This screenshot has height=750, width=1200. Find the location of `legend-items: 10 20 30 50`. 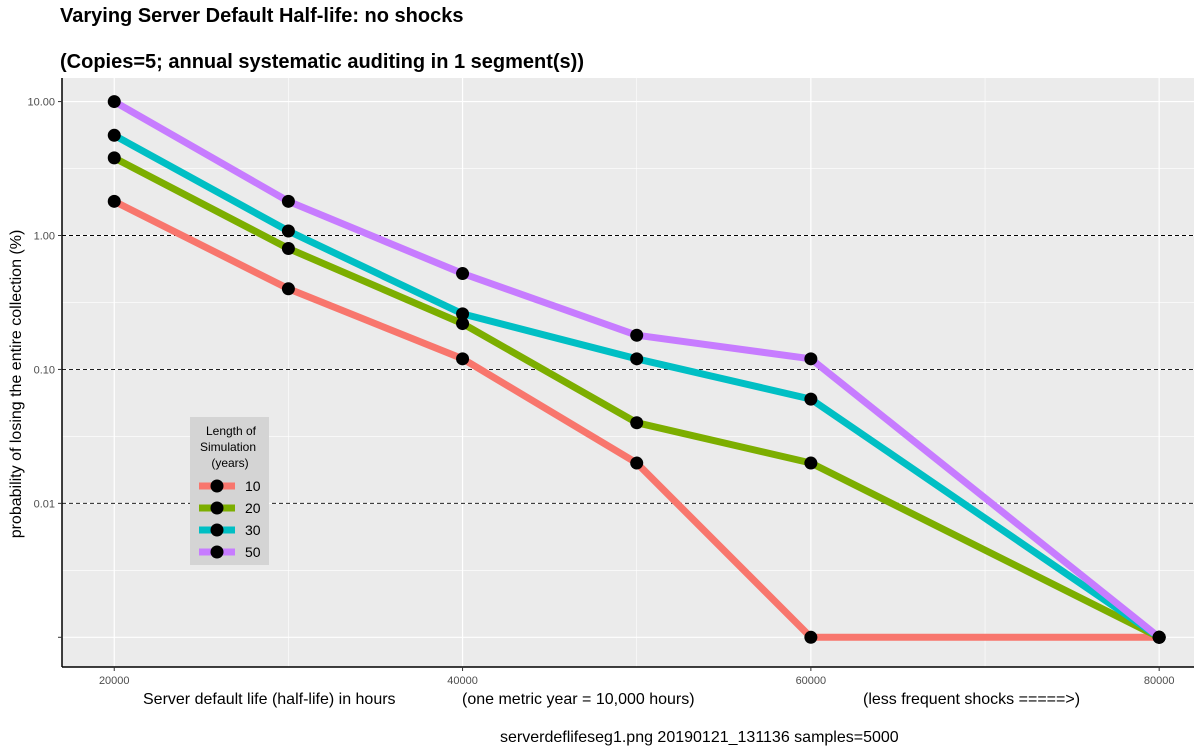

legend-items: 10 20 30 50 is located at coordinates (230, 519).